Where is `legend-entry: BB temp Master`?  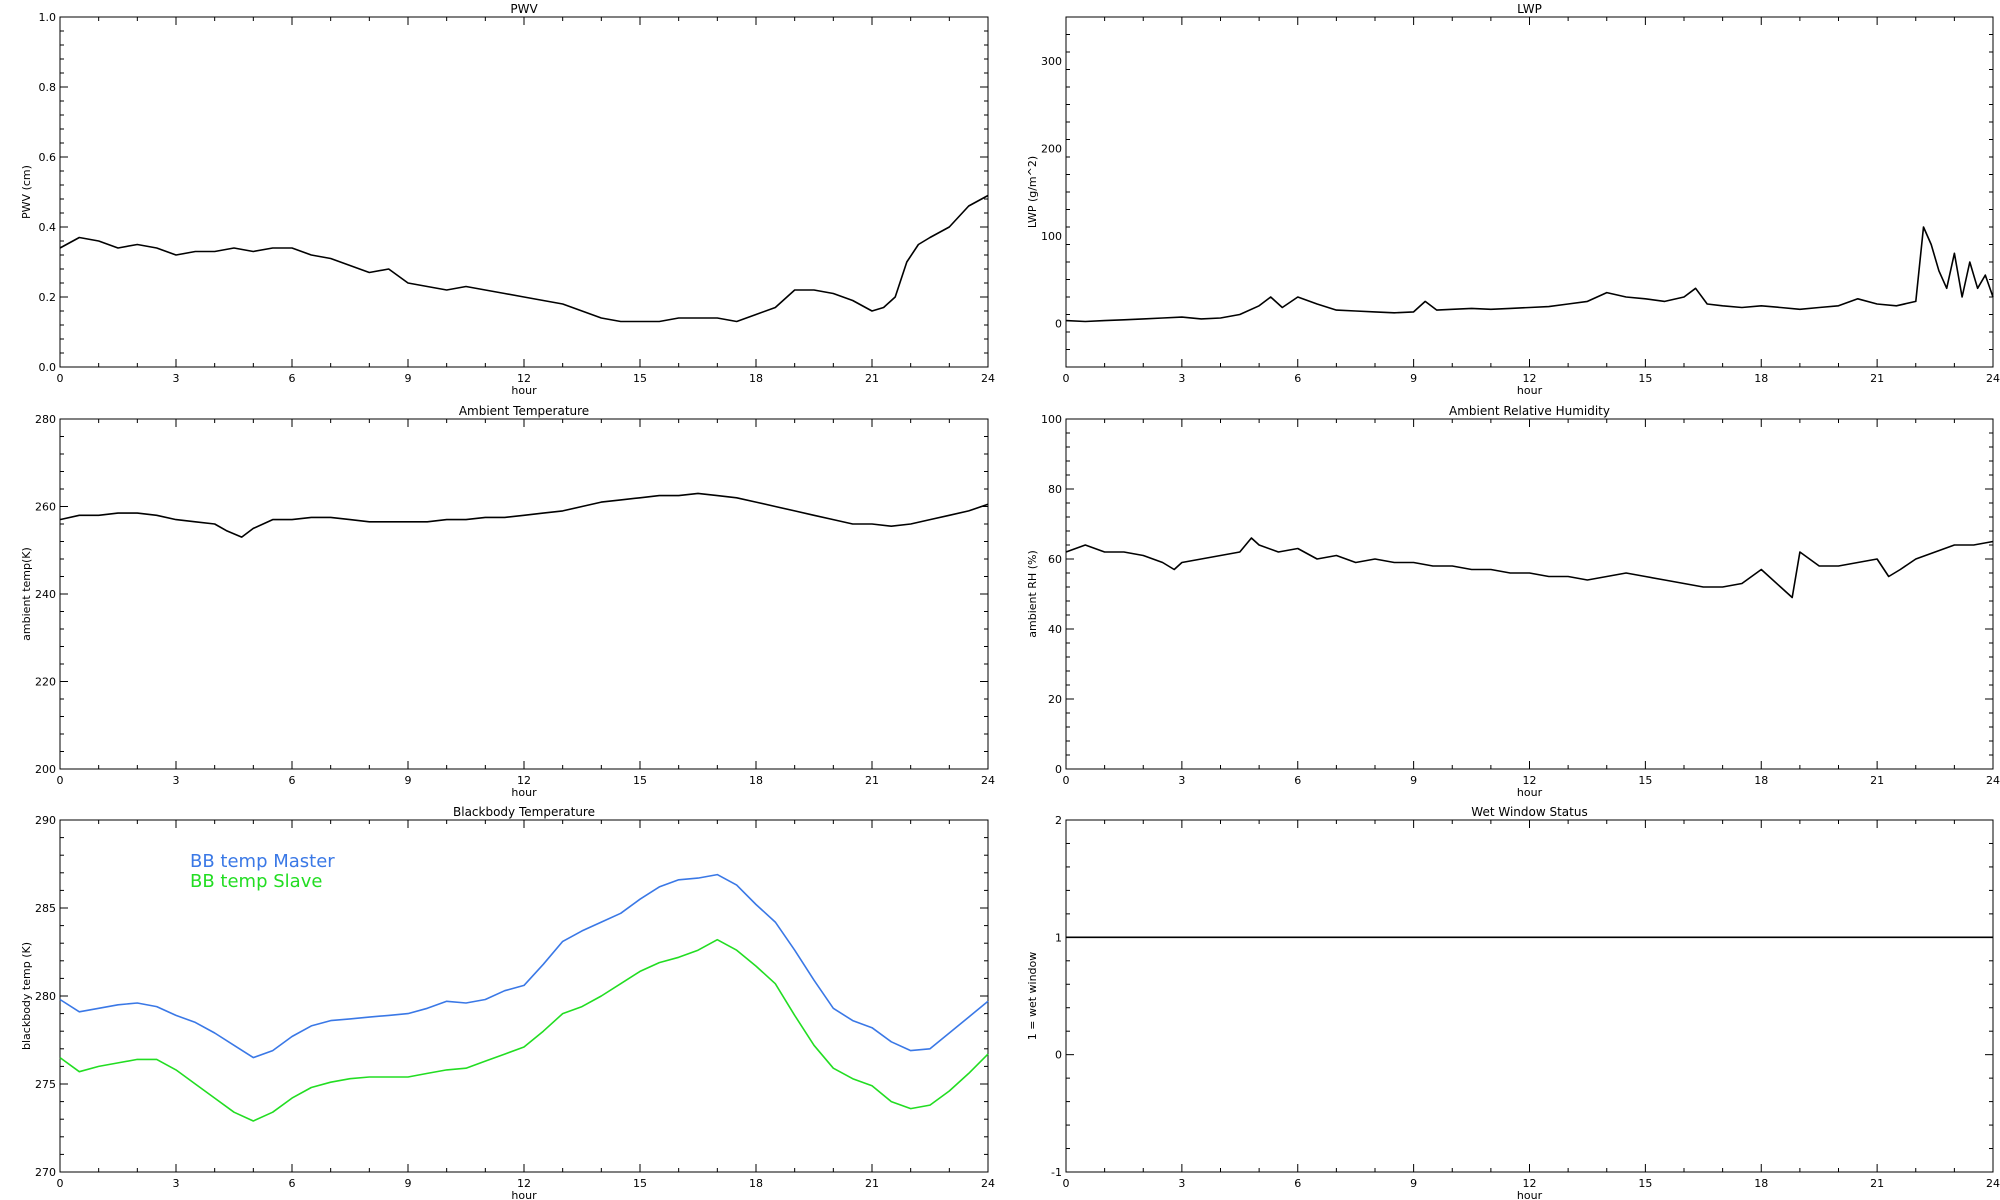
legend-entry: BB temp Master is located at coordinates (262, 861).